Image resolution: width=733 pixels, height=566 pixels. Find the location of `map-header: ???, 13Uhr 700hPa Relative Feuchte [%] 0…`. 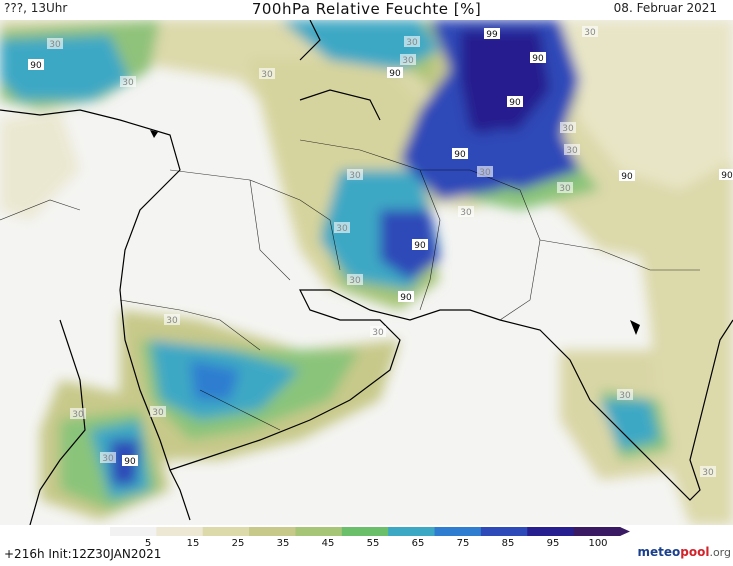

map-header: ???, 13Uhr 700hPa Relative Feuchte [%] 0… is located at coordinates (366, 10).